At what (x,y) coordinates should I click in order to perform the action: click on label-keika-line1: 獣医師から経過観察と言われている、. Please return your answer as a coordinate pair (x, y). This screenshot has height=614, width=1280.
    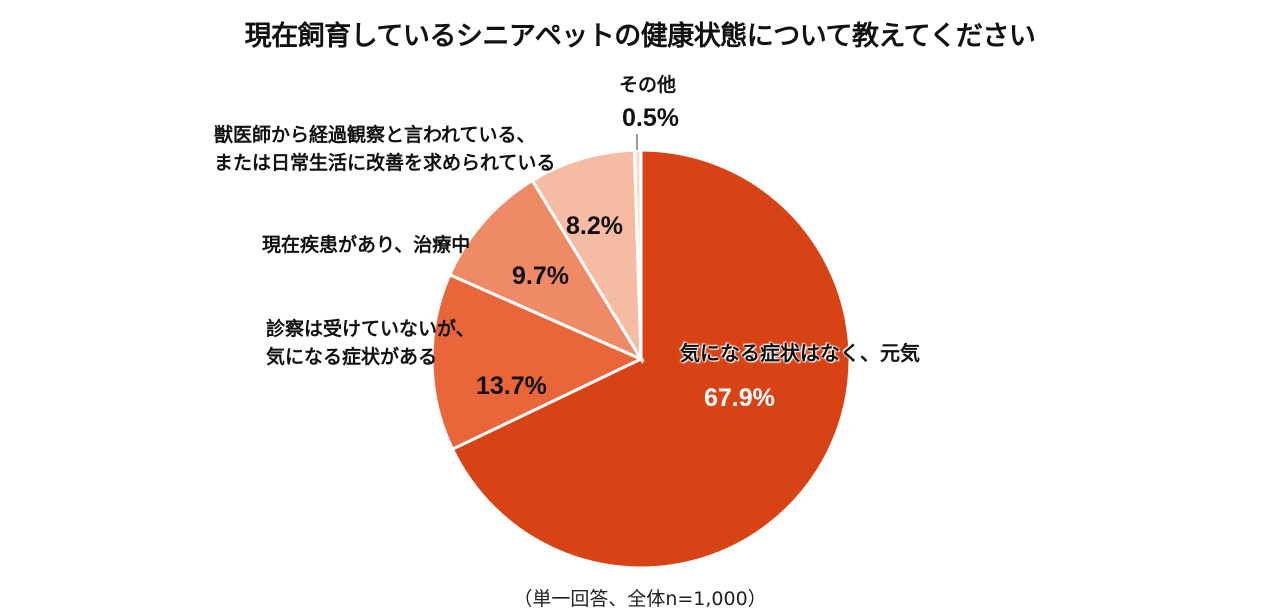
    Looking at the image, I should click on (375, 135).